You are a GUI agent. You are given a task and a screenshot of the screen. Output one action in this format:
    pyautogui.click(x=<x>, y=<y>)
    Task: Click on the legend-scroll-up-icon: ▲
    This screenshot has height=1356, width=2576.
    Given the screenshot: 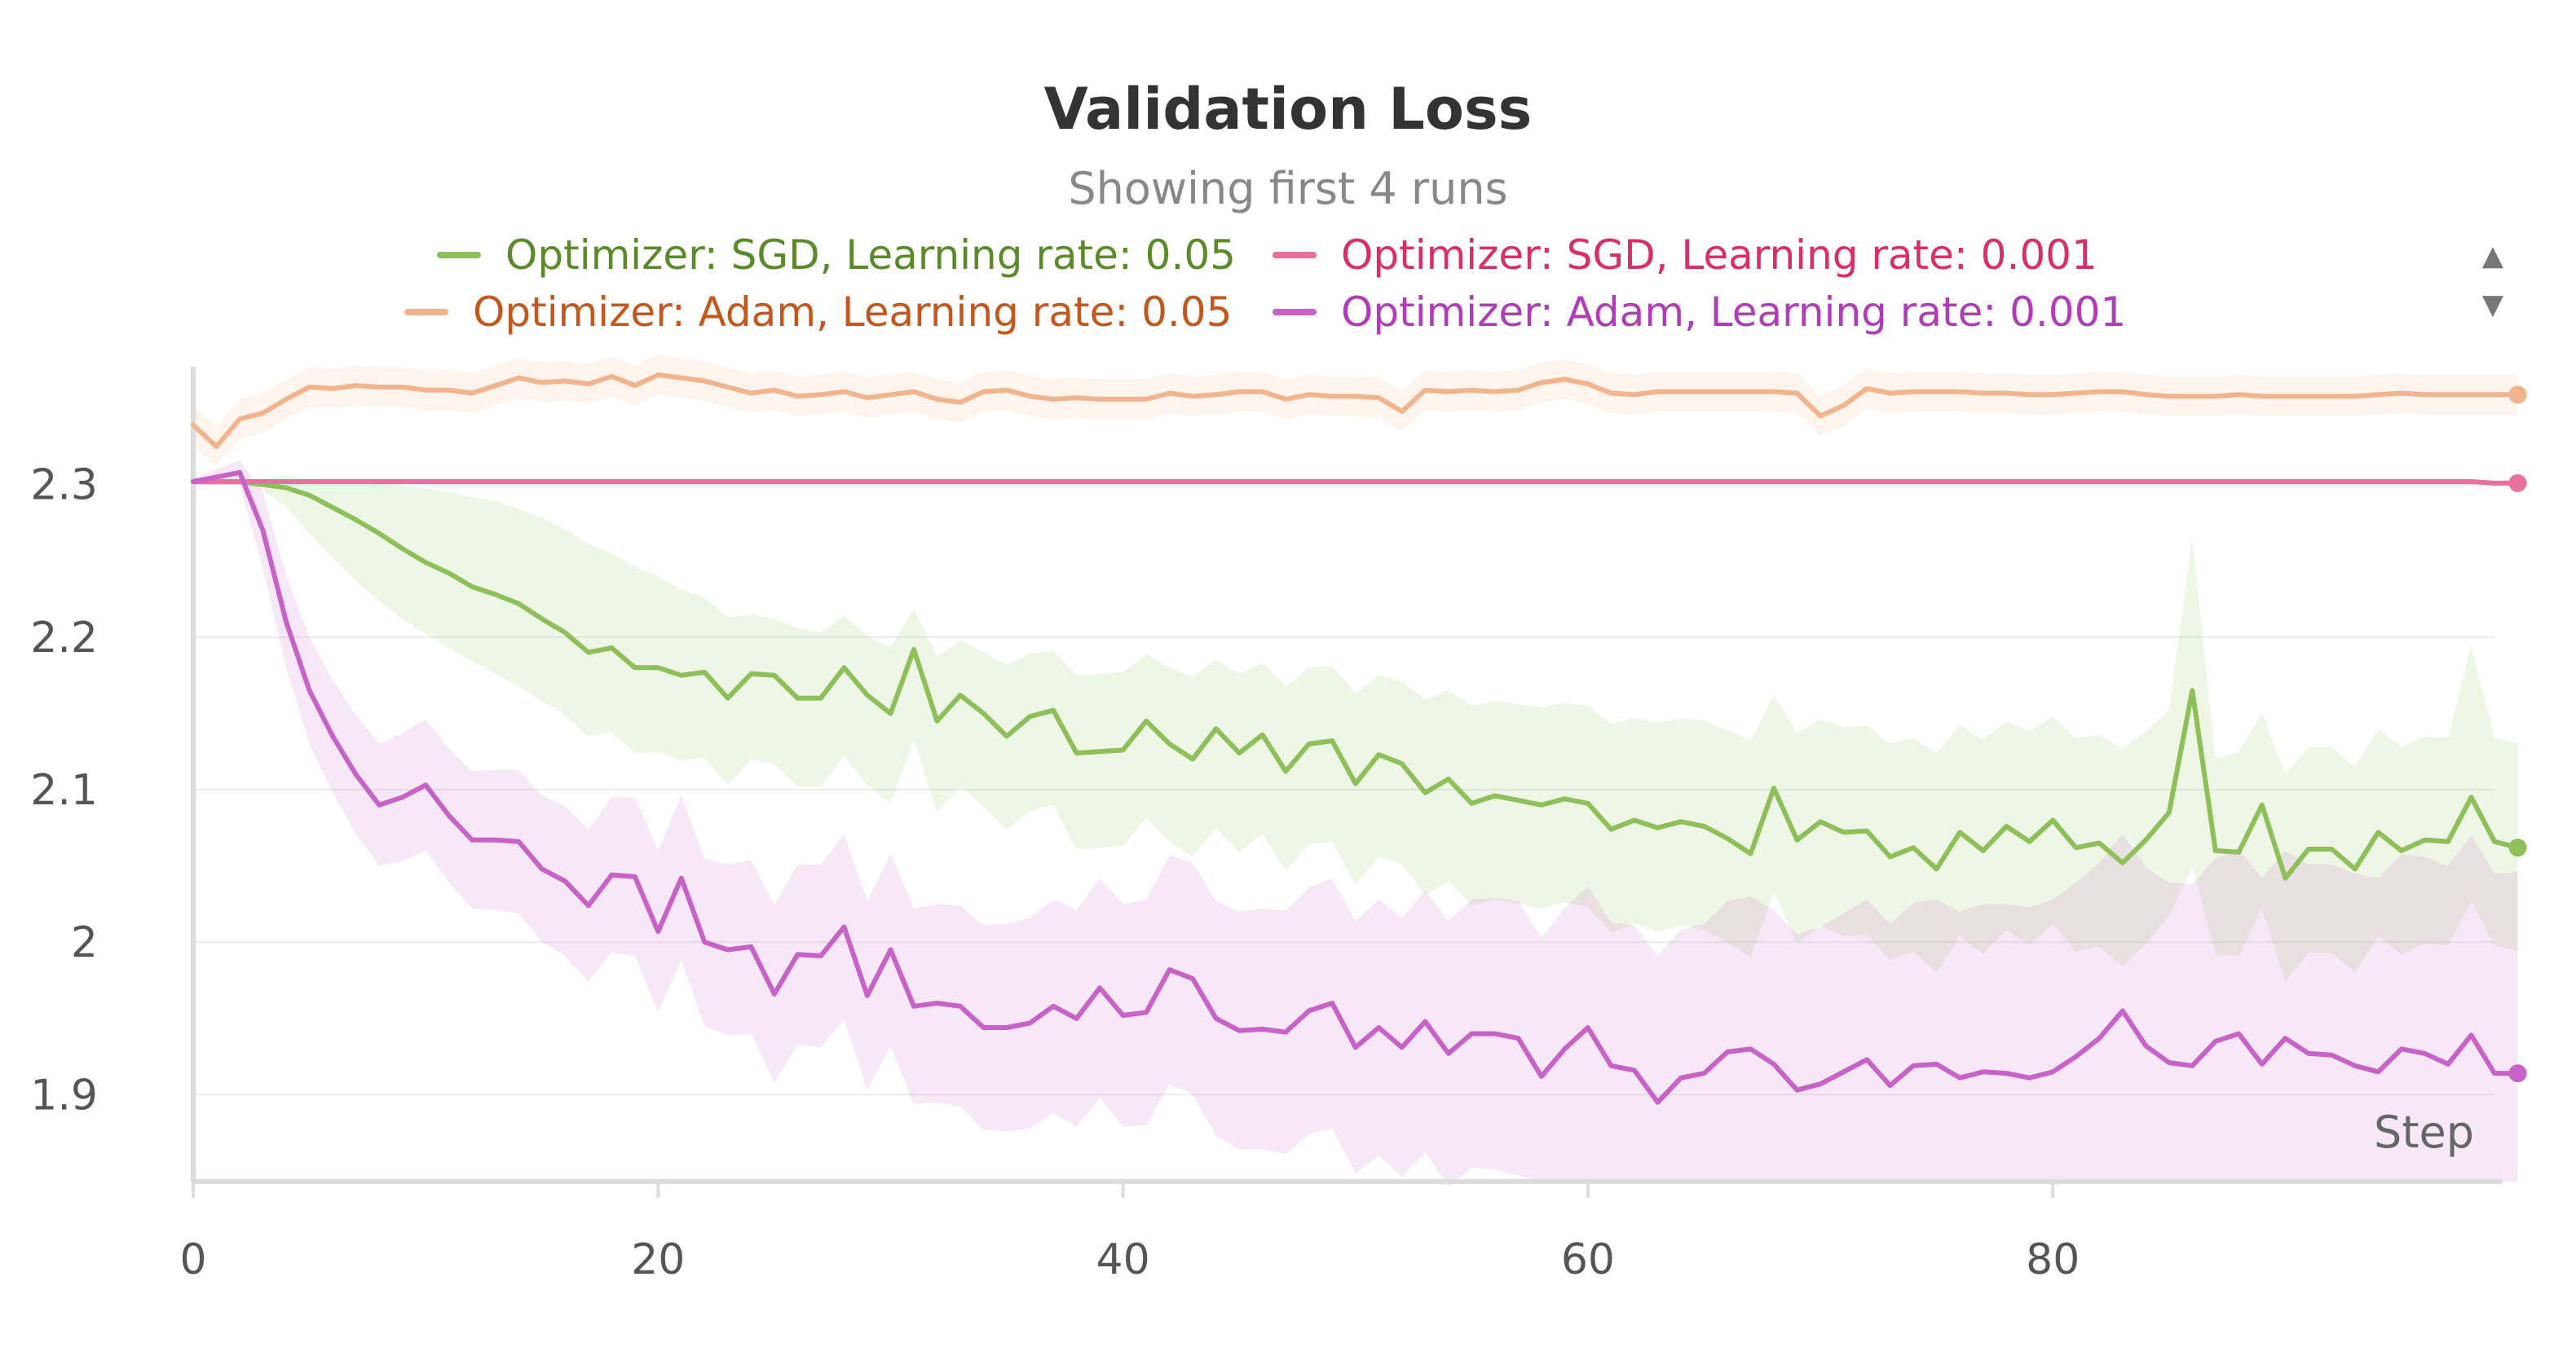 What is the action you would take?
    pyautogui.click(x=2493, y=256)
    